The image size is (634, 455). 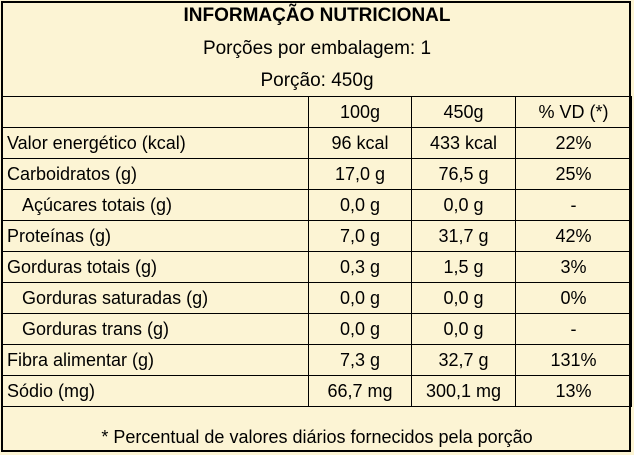 I want to click on value-per-100g: 96 kcal, so click(x=360, y=143).